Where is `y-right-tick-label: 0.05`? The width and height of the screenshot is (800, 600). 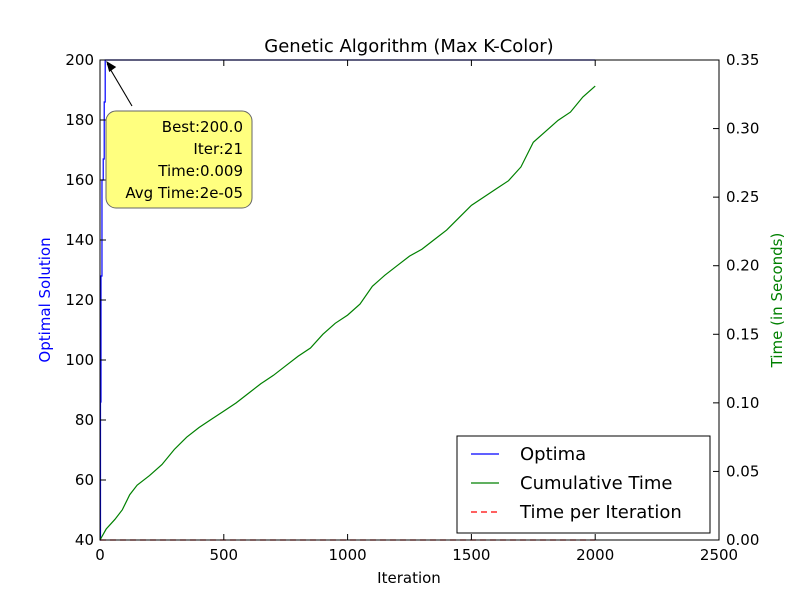 y-right-tick-label: 0.05 is located at coordinates (742, 471).